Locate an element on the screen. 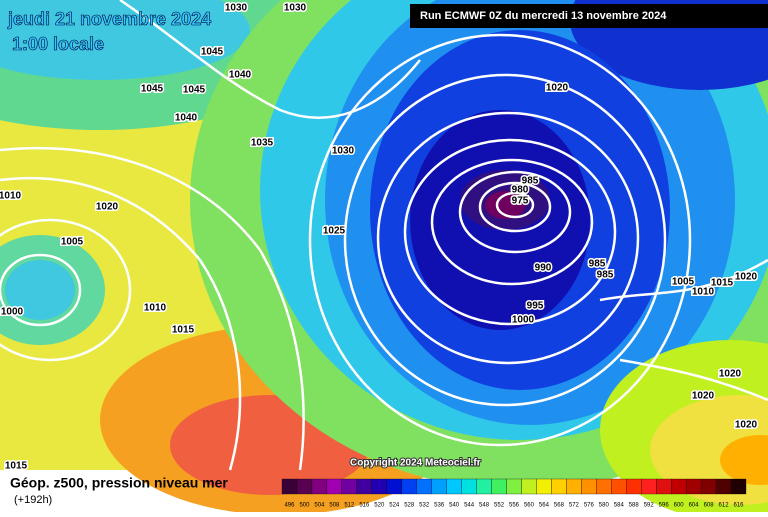  run-box is located at coordinates (589, 16).